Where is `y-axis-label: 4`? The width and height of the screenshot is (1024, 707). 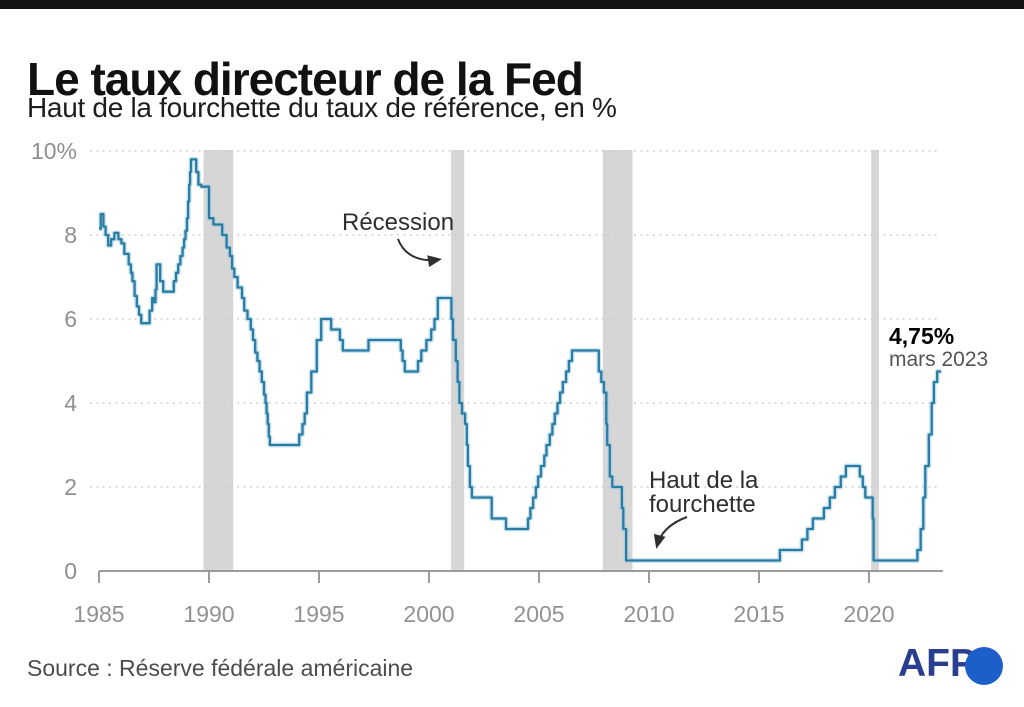 y-axis-label: 4 is located at coordinates (70, 403).